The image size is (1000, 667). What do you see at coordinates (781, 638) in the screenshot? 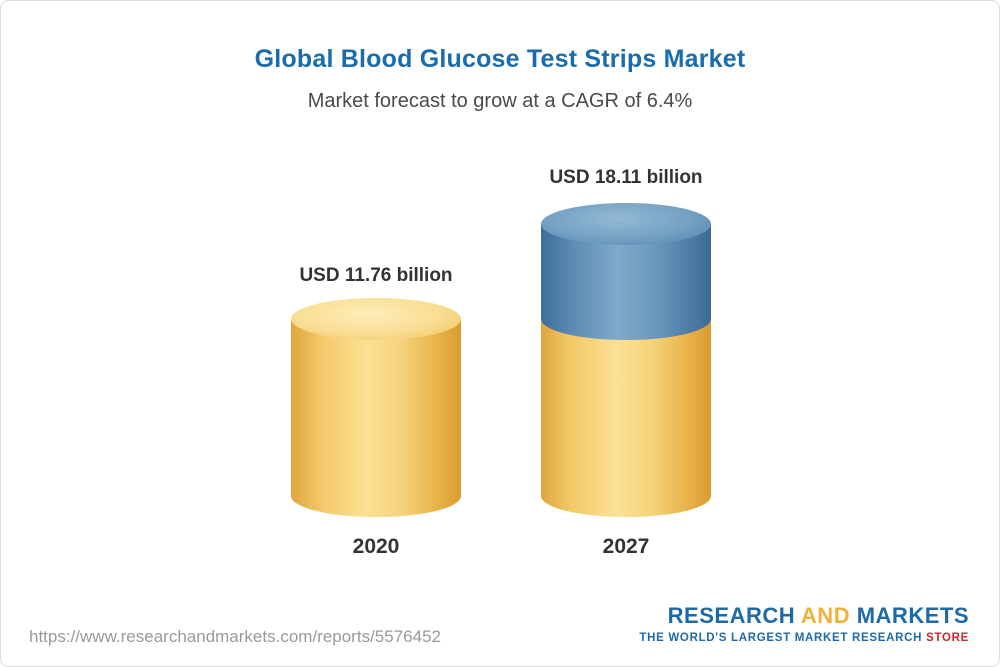
I see `logo-tagline-main: THE WORLD'S LARGEST MARKET RESEARCH` at bounding box center [781, 638].